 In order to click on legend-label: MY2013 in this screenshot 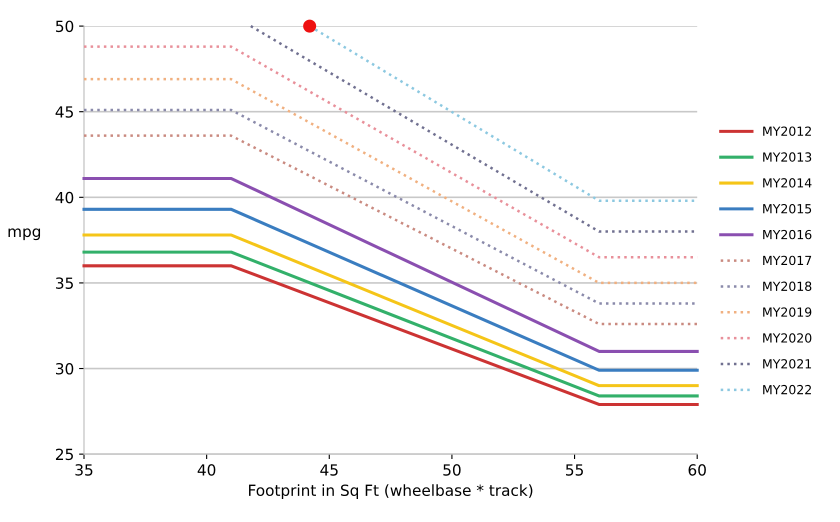, I will do `click(787, 157)`.